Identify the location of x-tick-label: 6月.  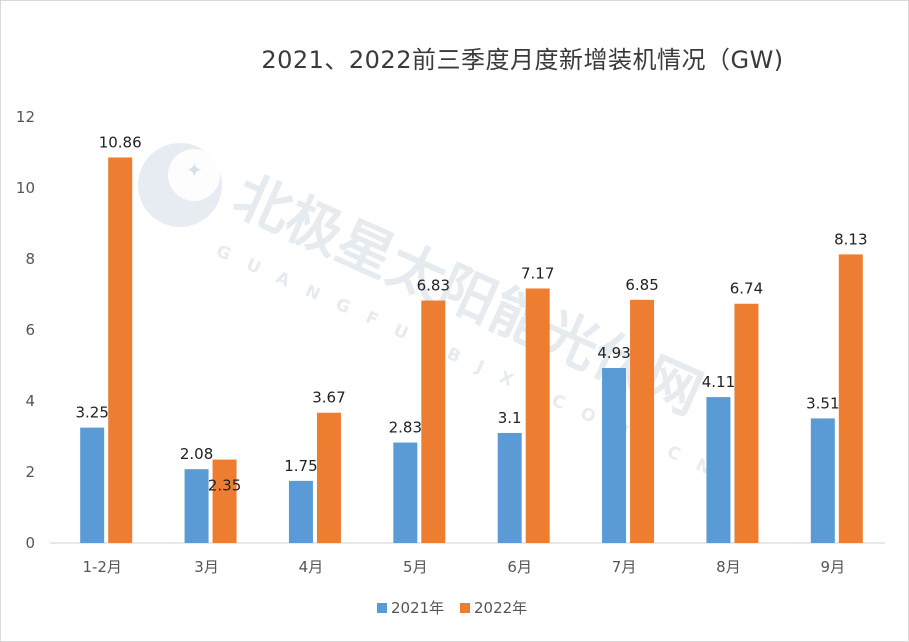
(519, 567).